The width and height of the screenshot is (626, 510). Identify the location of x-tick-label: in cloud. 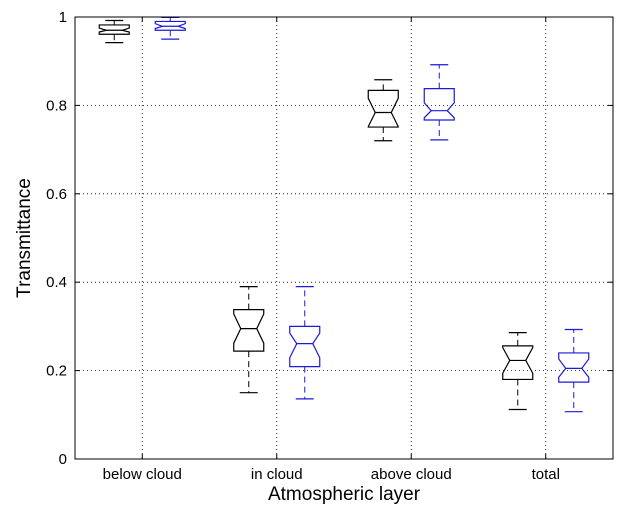
(277, 474).